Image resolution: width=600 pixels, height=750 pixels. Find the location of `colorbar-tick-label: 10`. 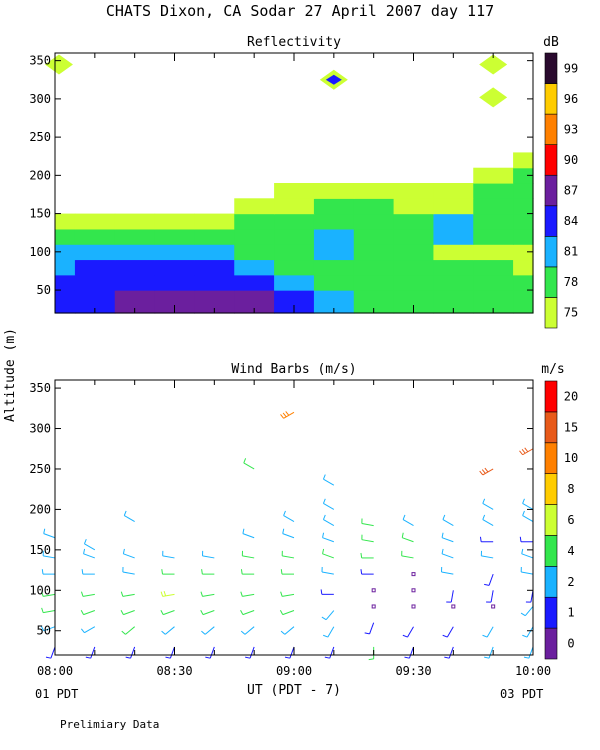

colorbar-tick-label: 10 is located at coordinates (571, 458).